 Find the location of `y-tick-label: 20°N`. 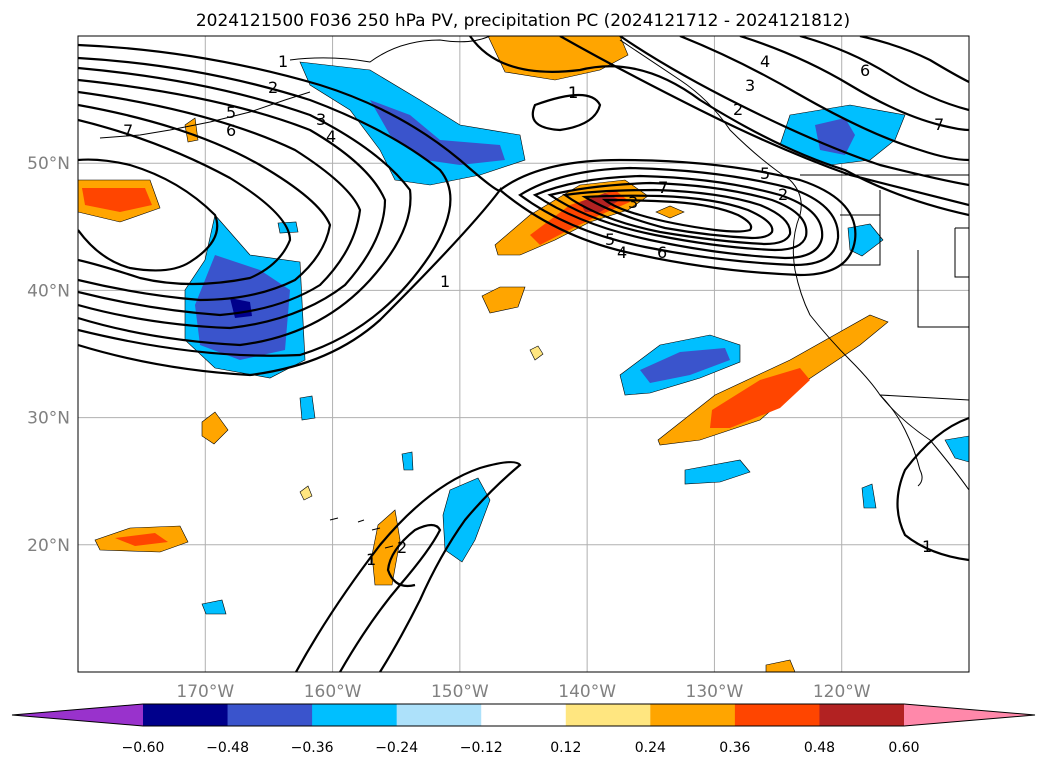

y-tick-label: 20°N is located at coordinates (48, 546).